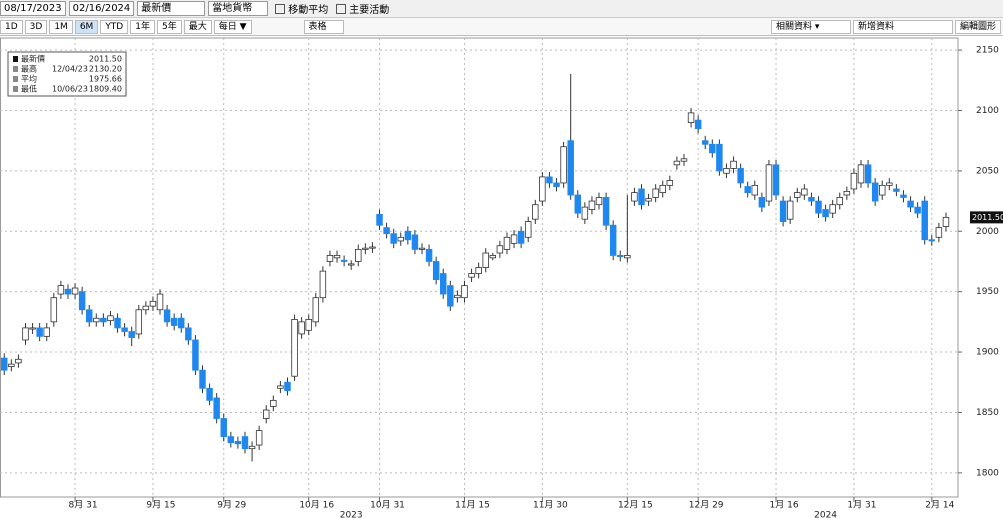 This screenshot has height=518, width=1003. Describe the element at coordinates (61, 26) in the screenshot. I see `range-button: 1M` at that location.